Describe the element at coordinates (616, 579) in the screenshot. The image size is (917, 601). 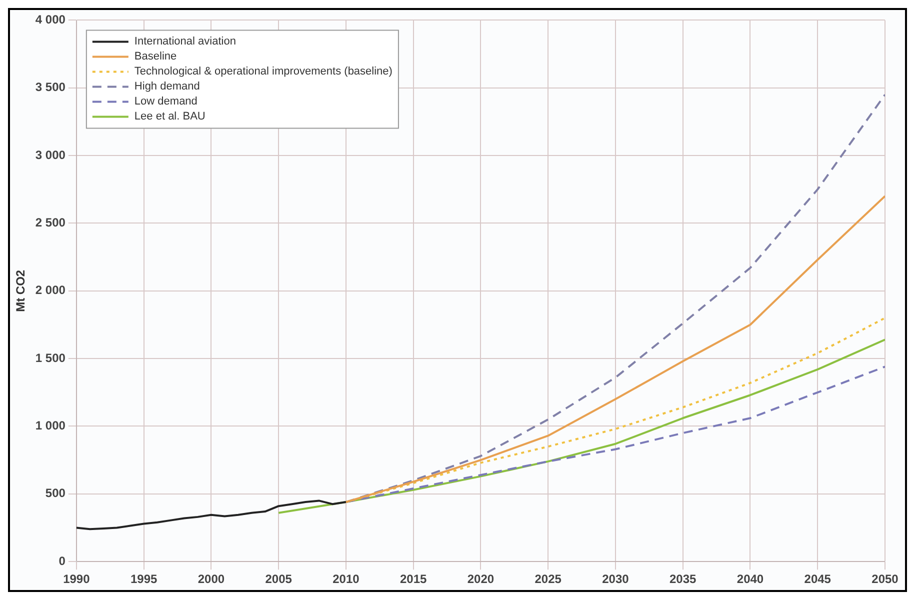
I see `x-tick-label: 2030` at that location.